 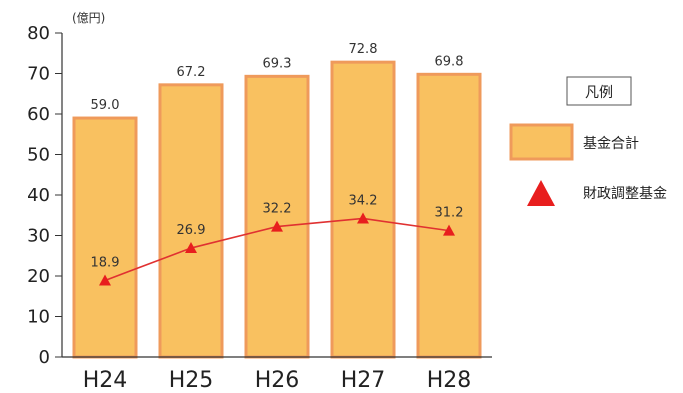 I want to click on y-axis: 0 10 20 30 40 50 60 70 80, so click(x=45, y=195).